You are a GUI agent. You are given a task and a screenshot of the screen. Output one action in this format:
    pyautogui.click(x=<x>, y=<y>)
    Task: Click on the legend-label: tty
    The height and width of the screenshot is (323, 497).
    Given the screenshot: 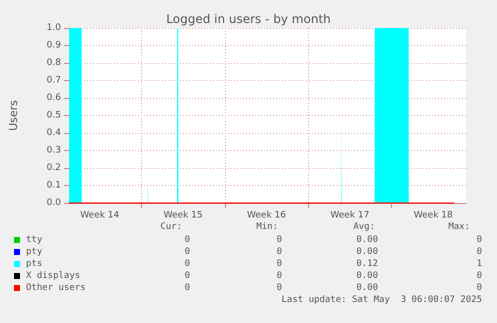 What is the action you would take?
    pyautogui.click(x=34, y=240)
    